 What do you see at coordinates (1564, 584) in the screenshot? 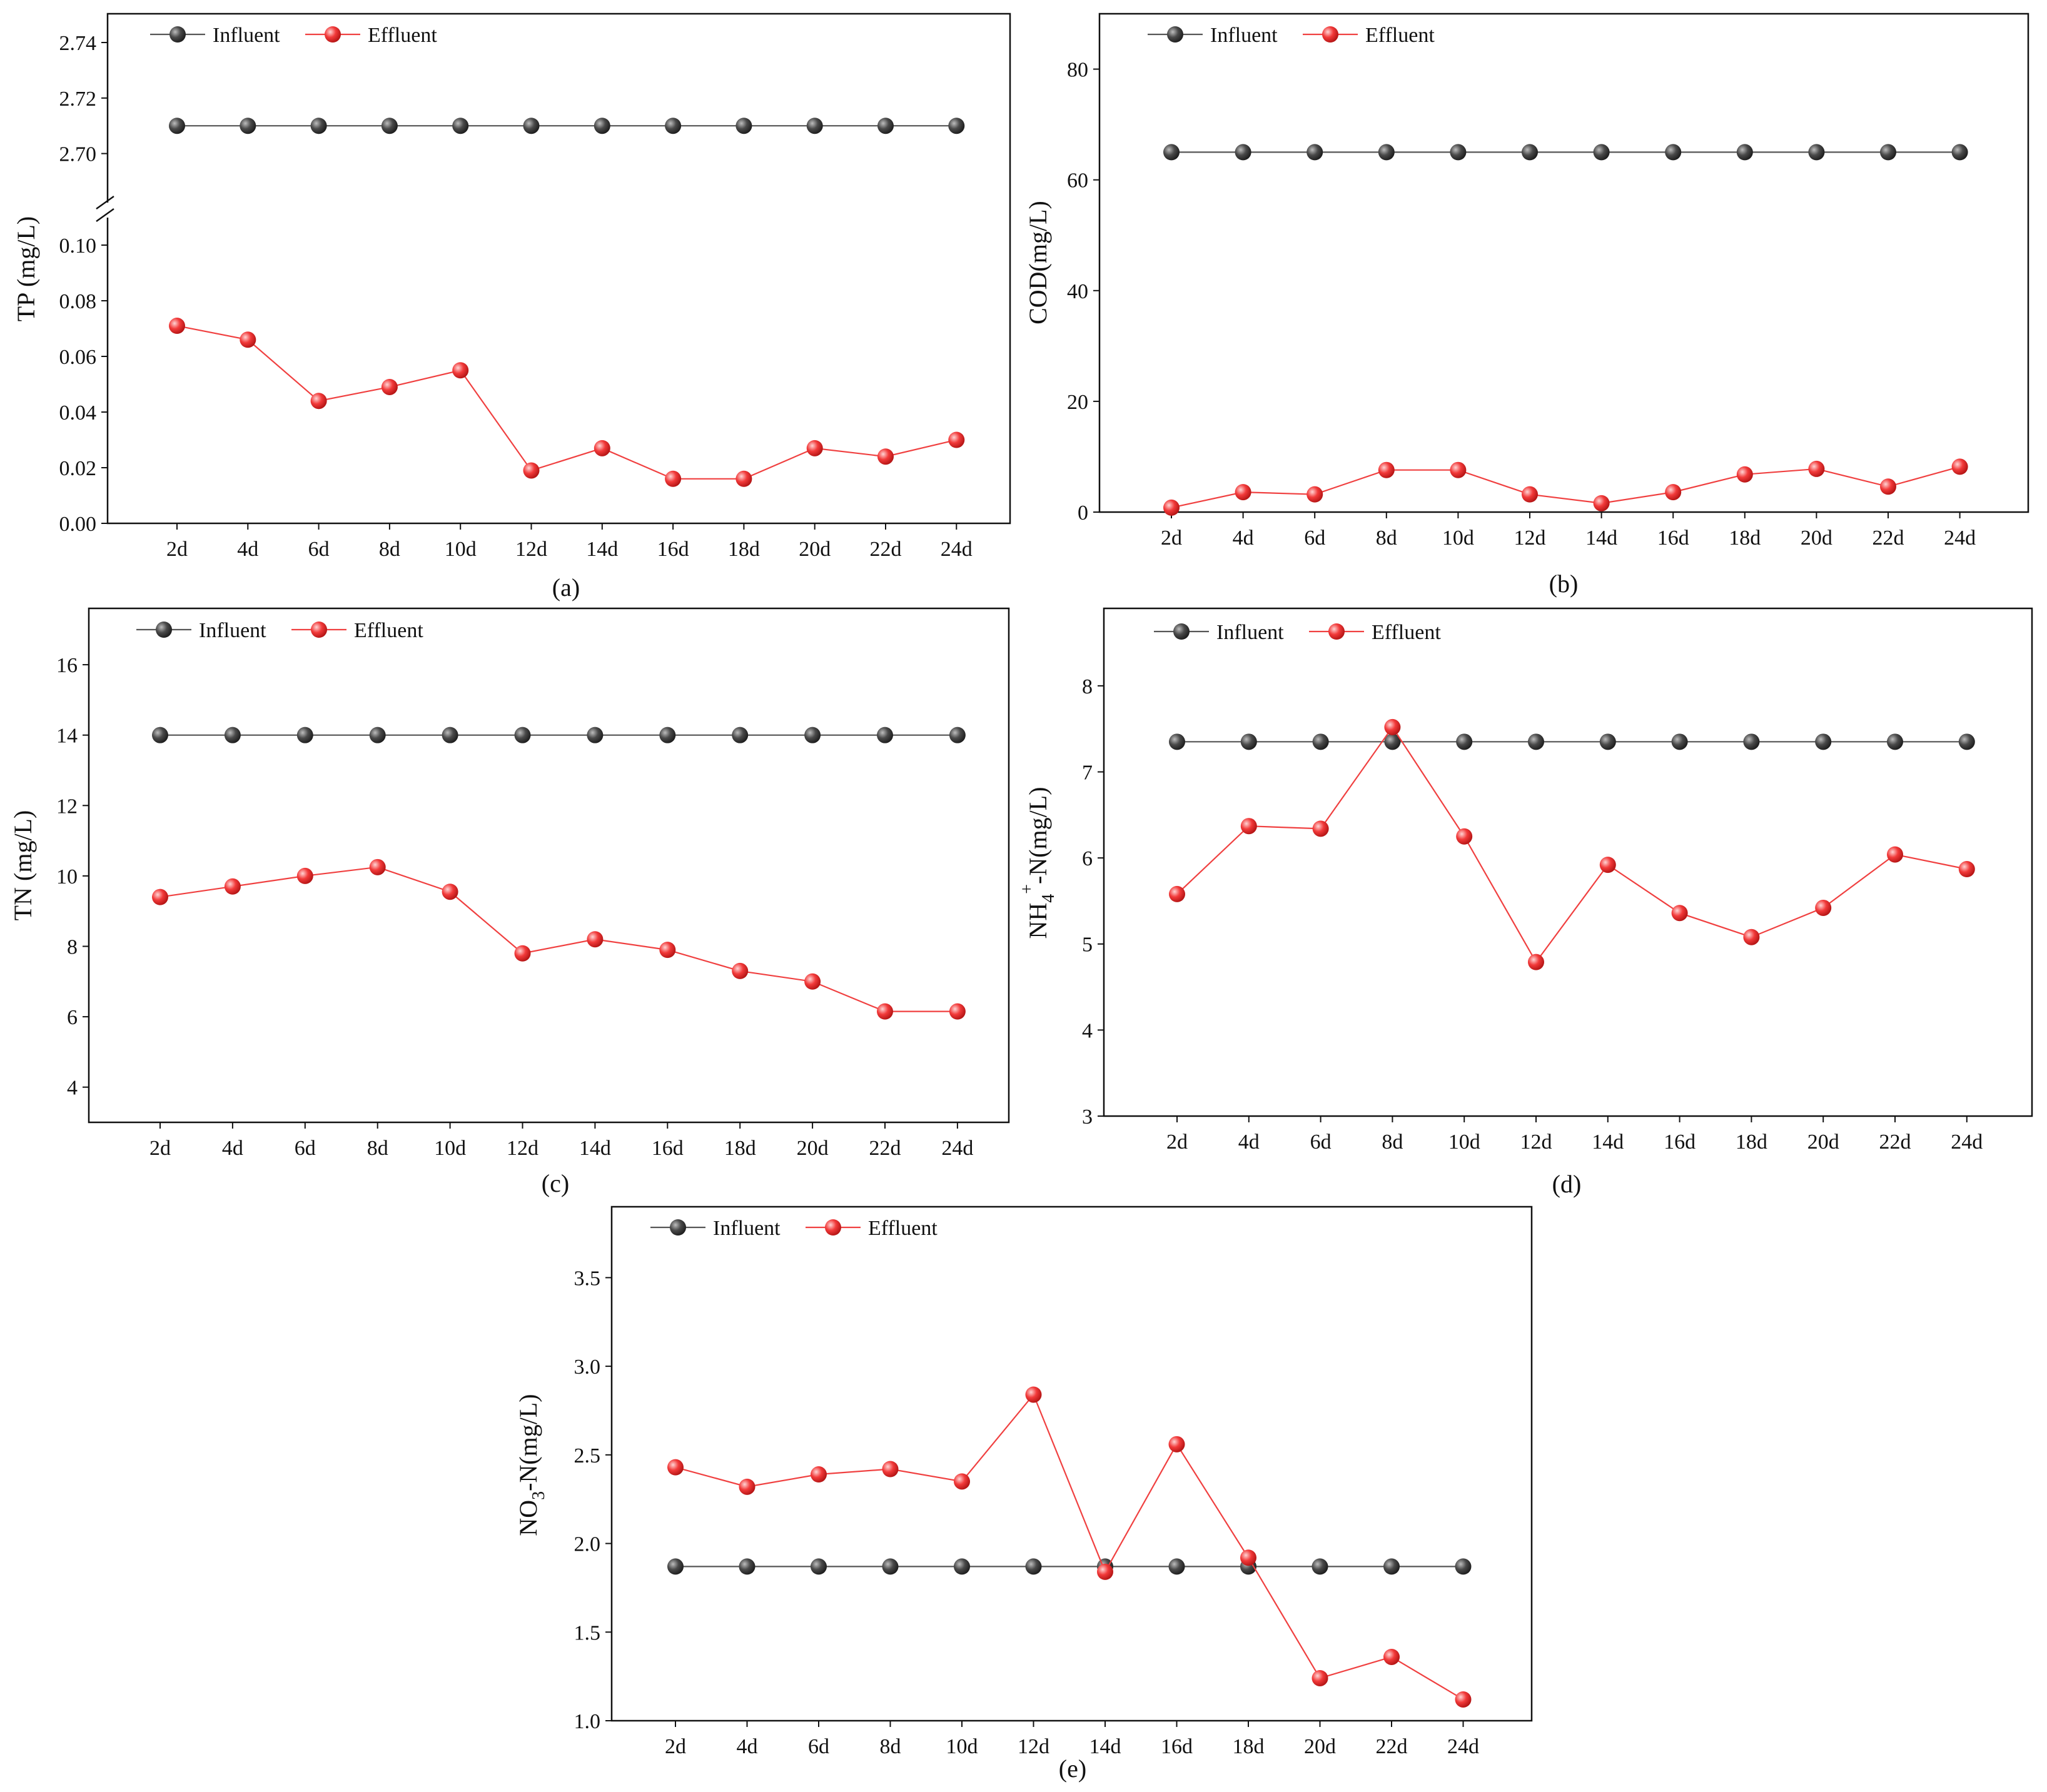
I see `chart-caption: (b)` at bounding box center [1564, 584].